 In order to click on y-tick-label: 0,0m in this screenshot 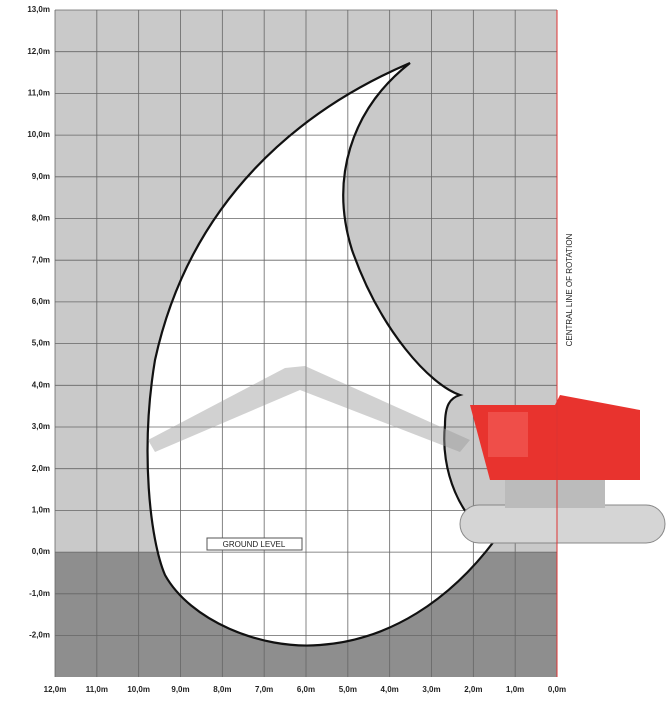, I will do `click(41, 551)`.